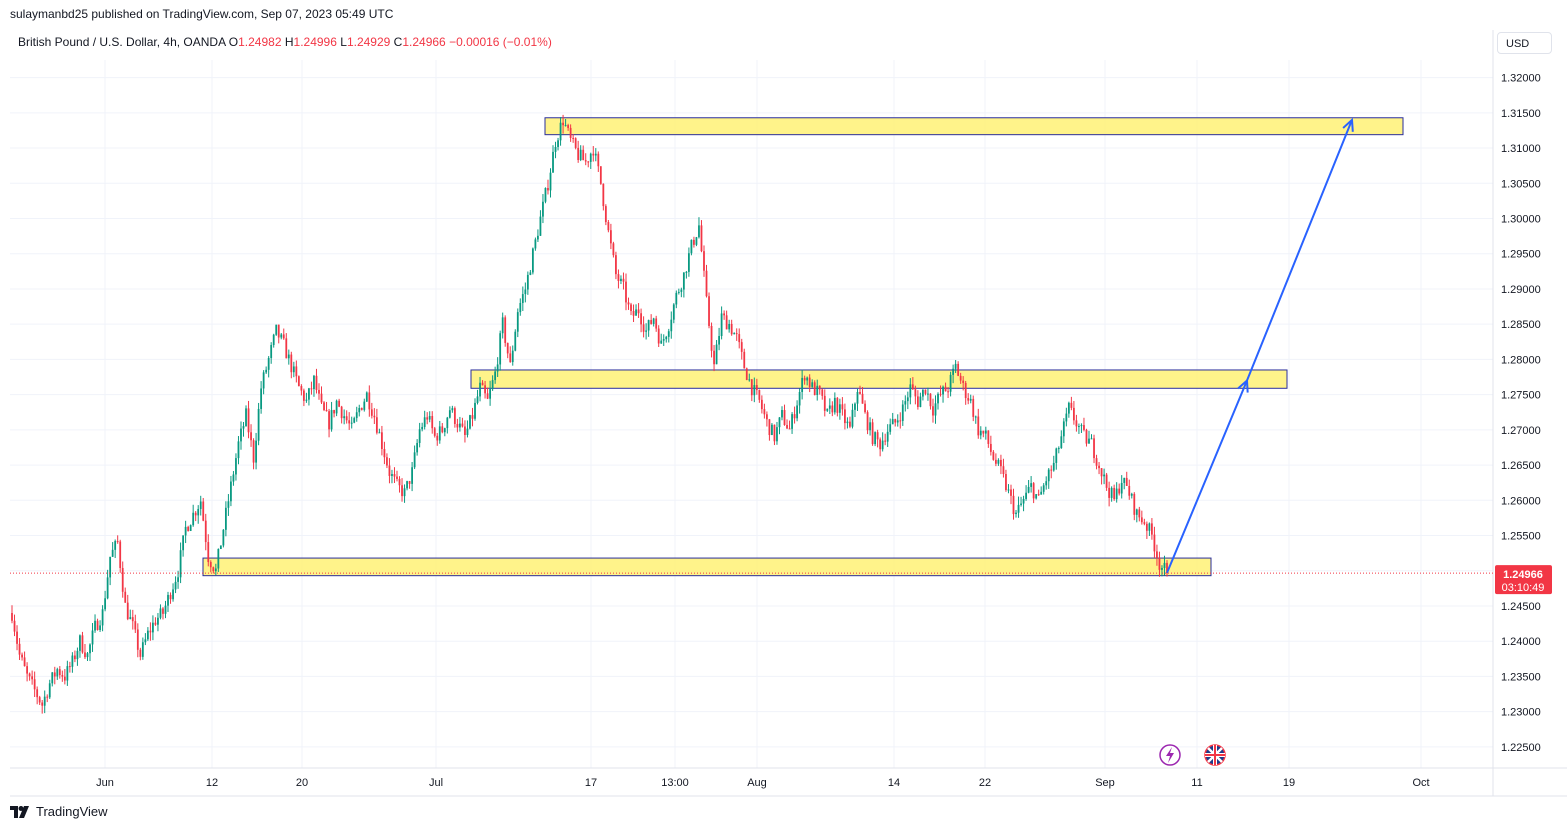  Describe the element at coordinates (1215, 755) in the screenshot. I see `uk-flag-icon` at that location.